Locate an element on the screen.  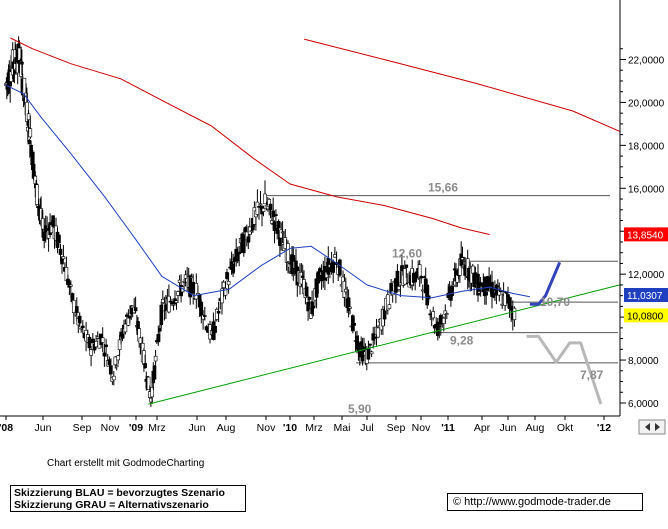
scroll-arrows is located at coordinates (652, 427).